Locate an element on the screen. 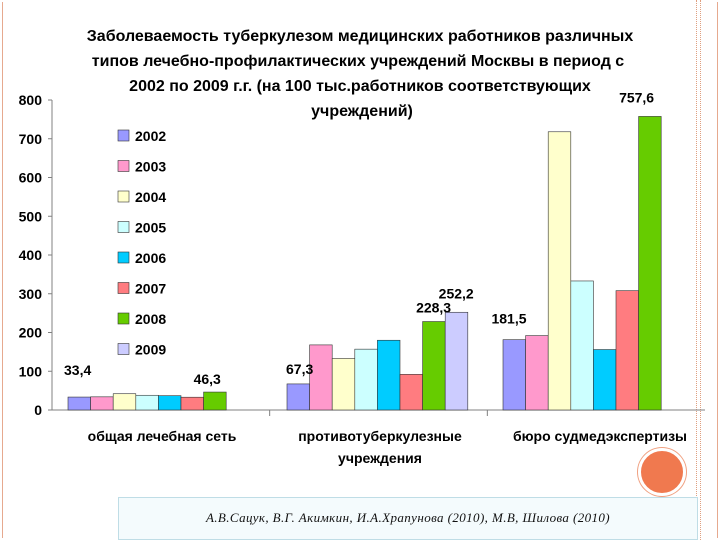 This screenshot has width=720, height=540. bar-2005-cat3 is located at coordinates (582, 345).